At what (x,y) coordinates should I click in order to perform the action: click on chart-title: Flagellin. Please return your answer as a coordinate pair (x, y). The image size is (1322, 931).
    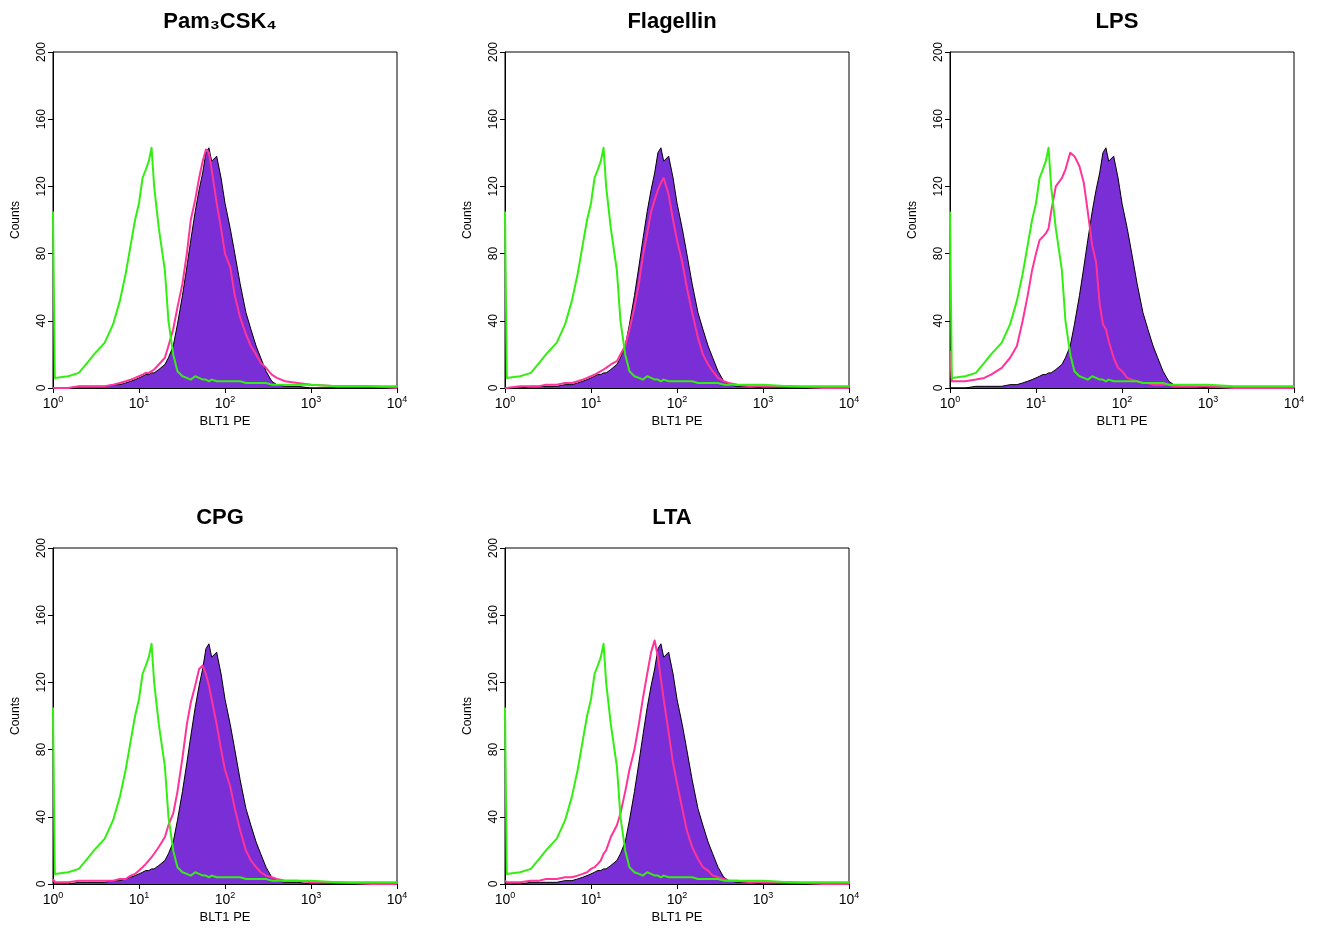
    Looking at the image, I should click on (672, 20).